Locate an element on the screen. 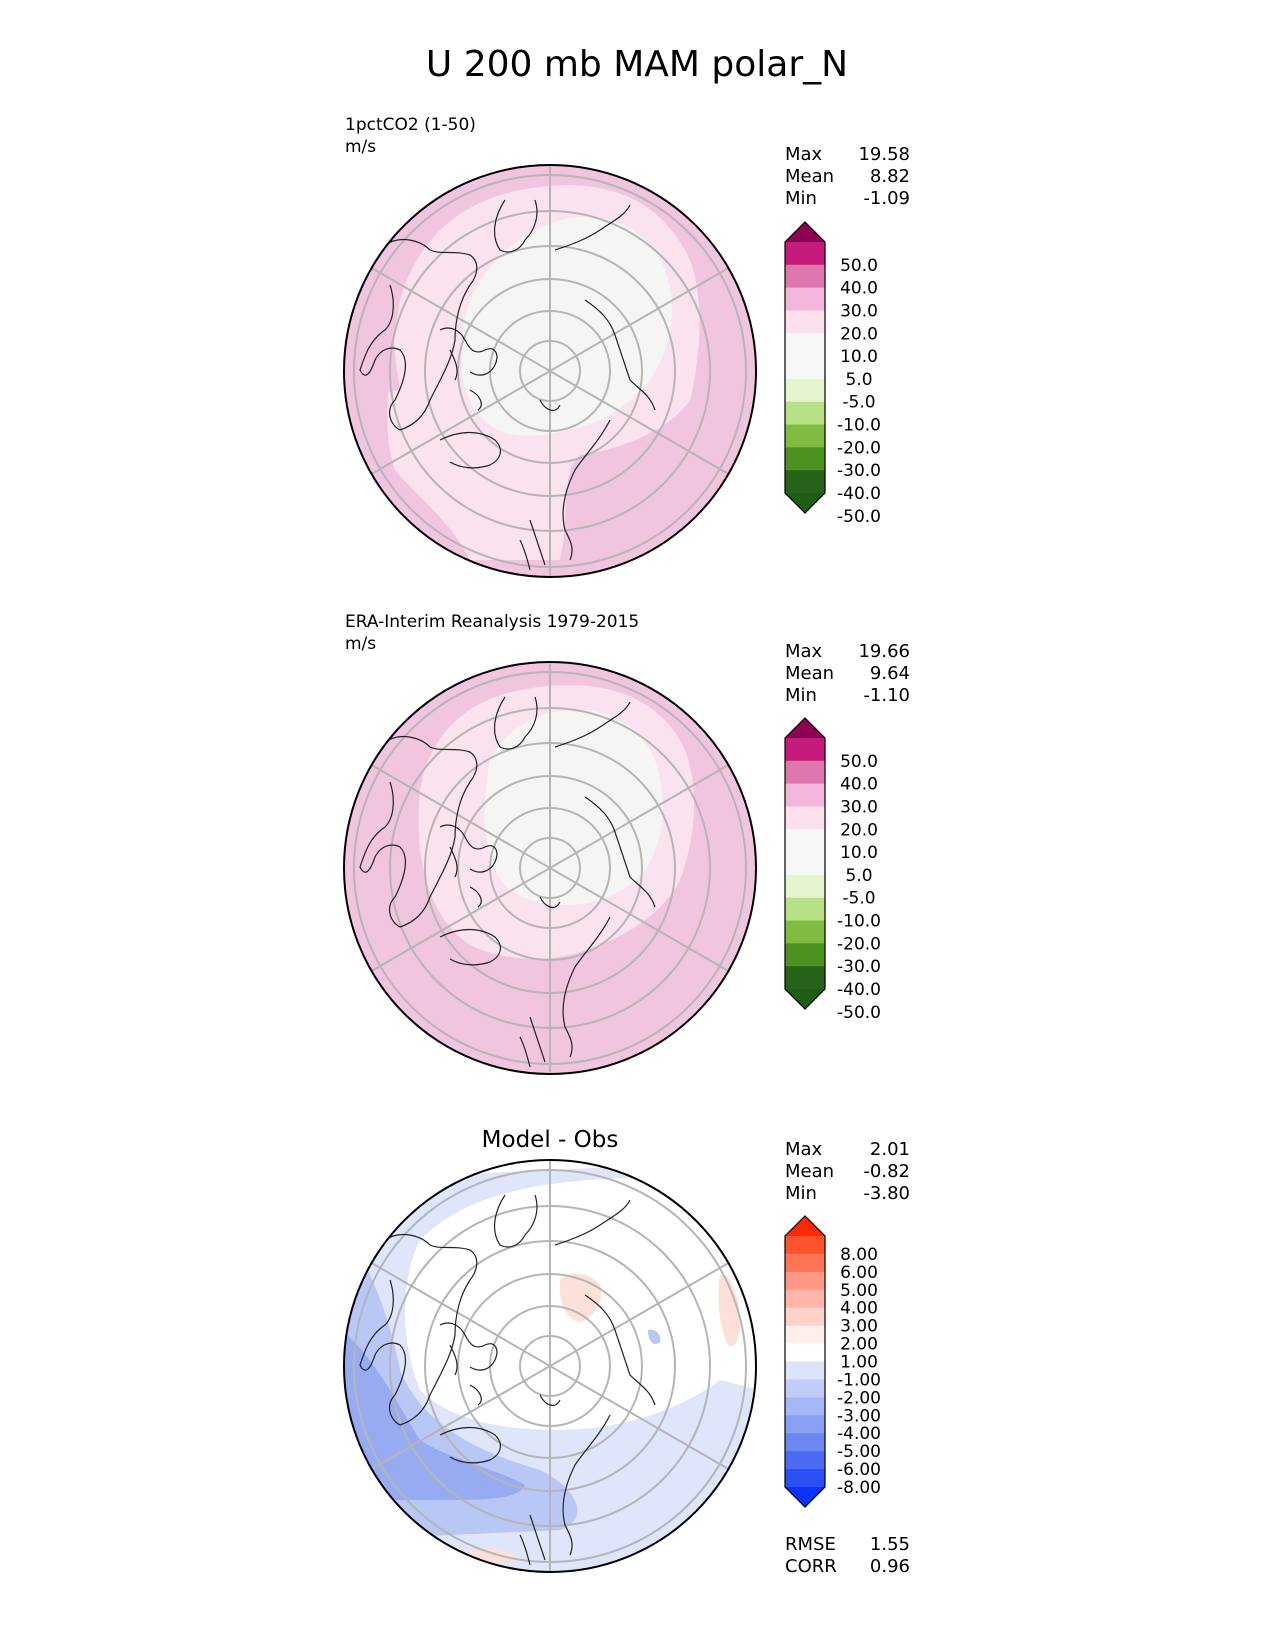 The height and width of the screenshot is (1650, 1275). field-negative-patch is located at coordinates (654, 1337).